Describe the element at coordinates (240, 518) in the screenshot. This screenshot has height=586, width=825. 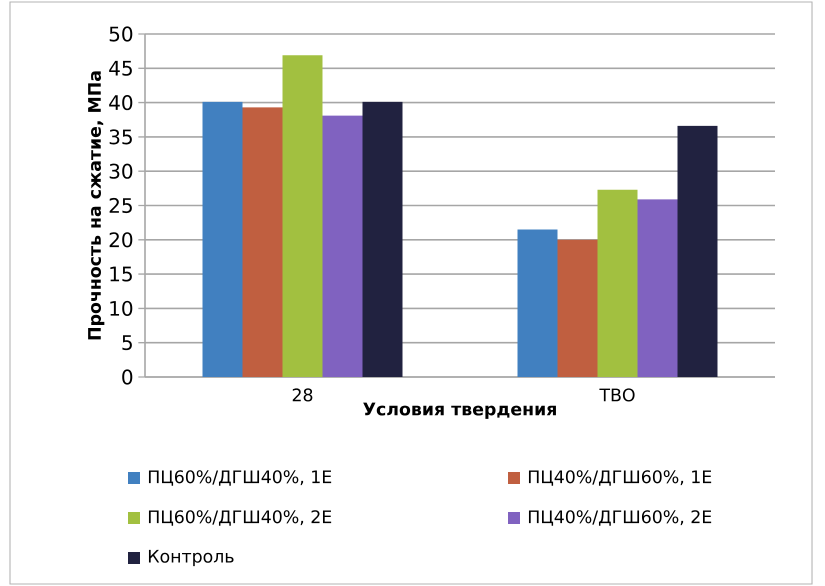
I see `legend-label: ПЦ60%/ДГШ40%, 2Е` at that location.